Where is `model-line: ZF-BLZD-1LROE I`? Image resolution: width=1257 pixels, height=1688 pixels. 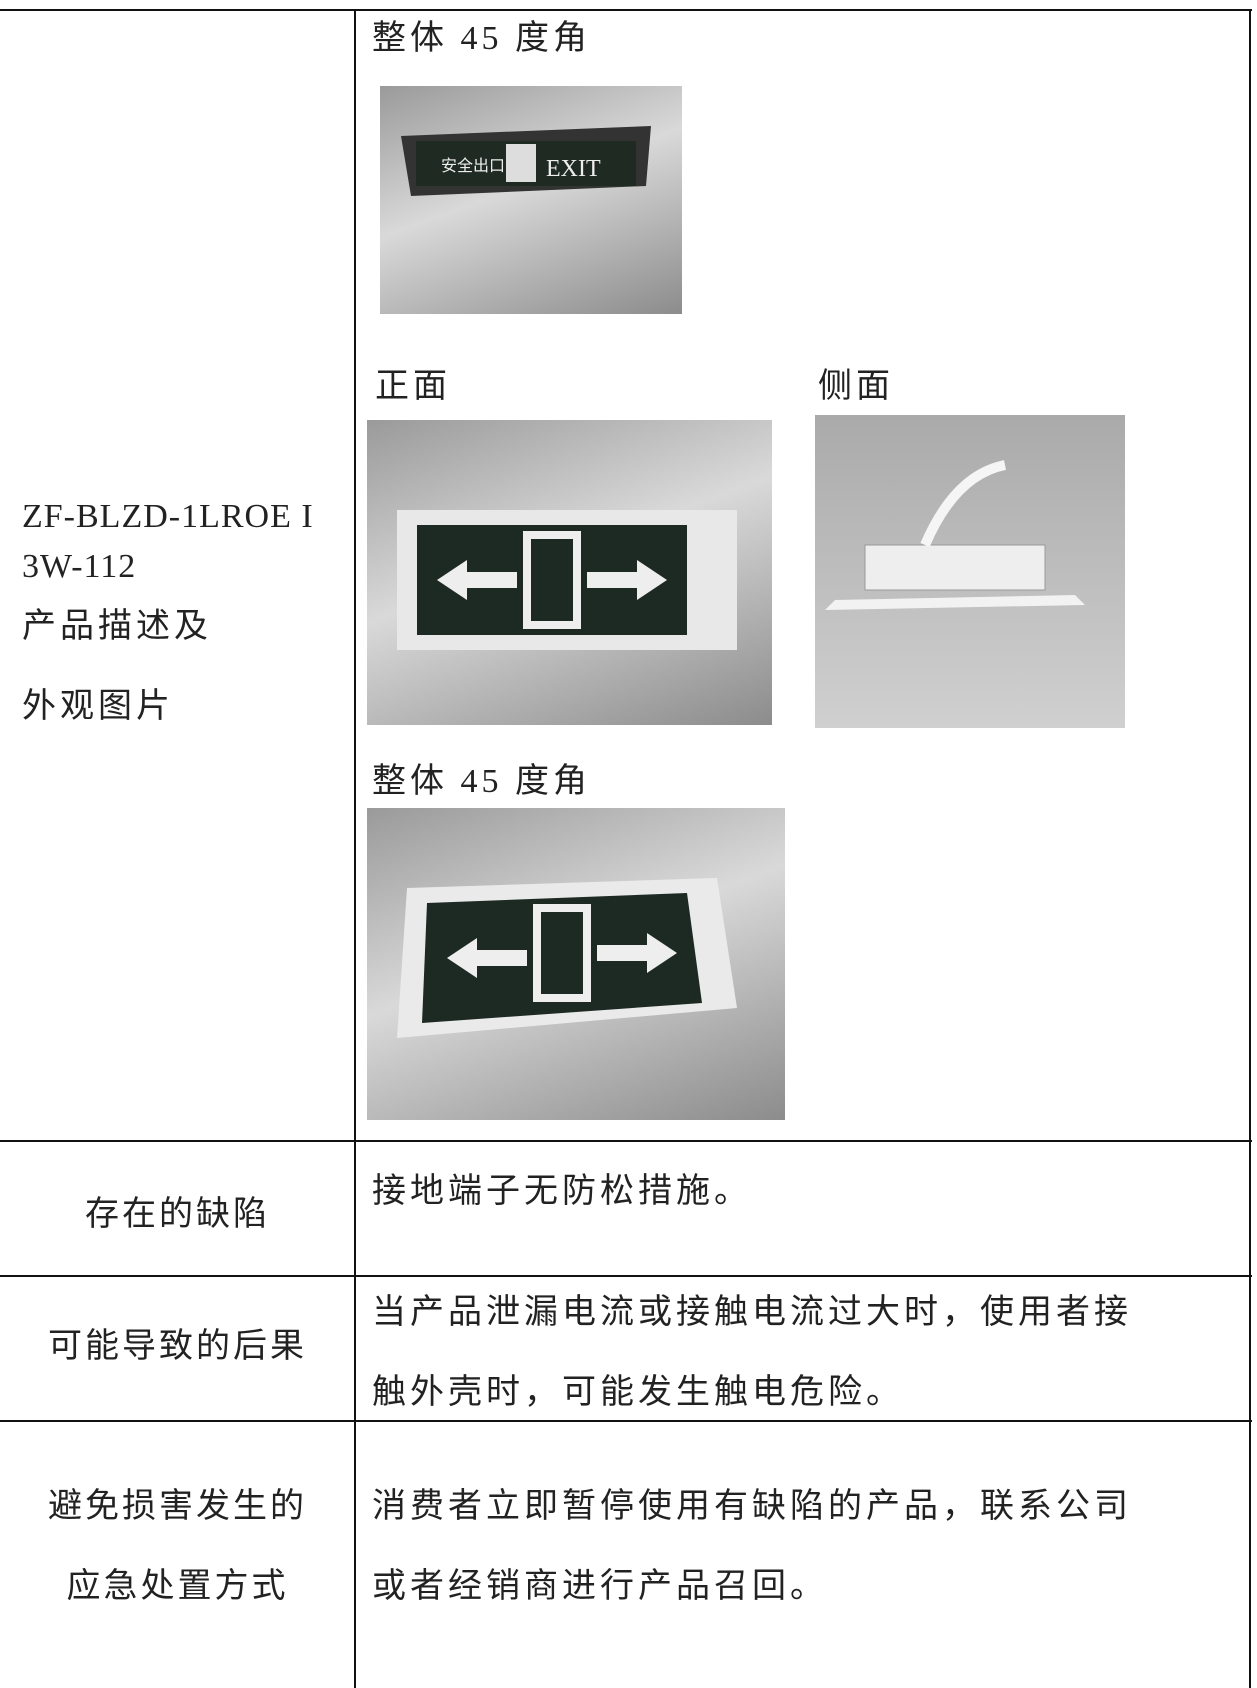
model-line: ZF-BLZD-1LROE I is located at coordinates (168, 516).